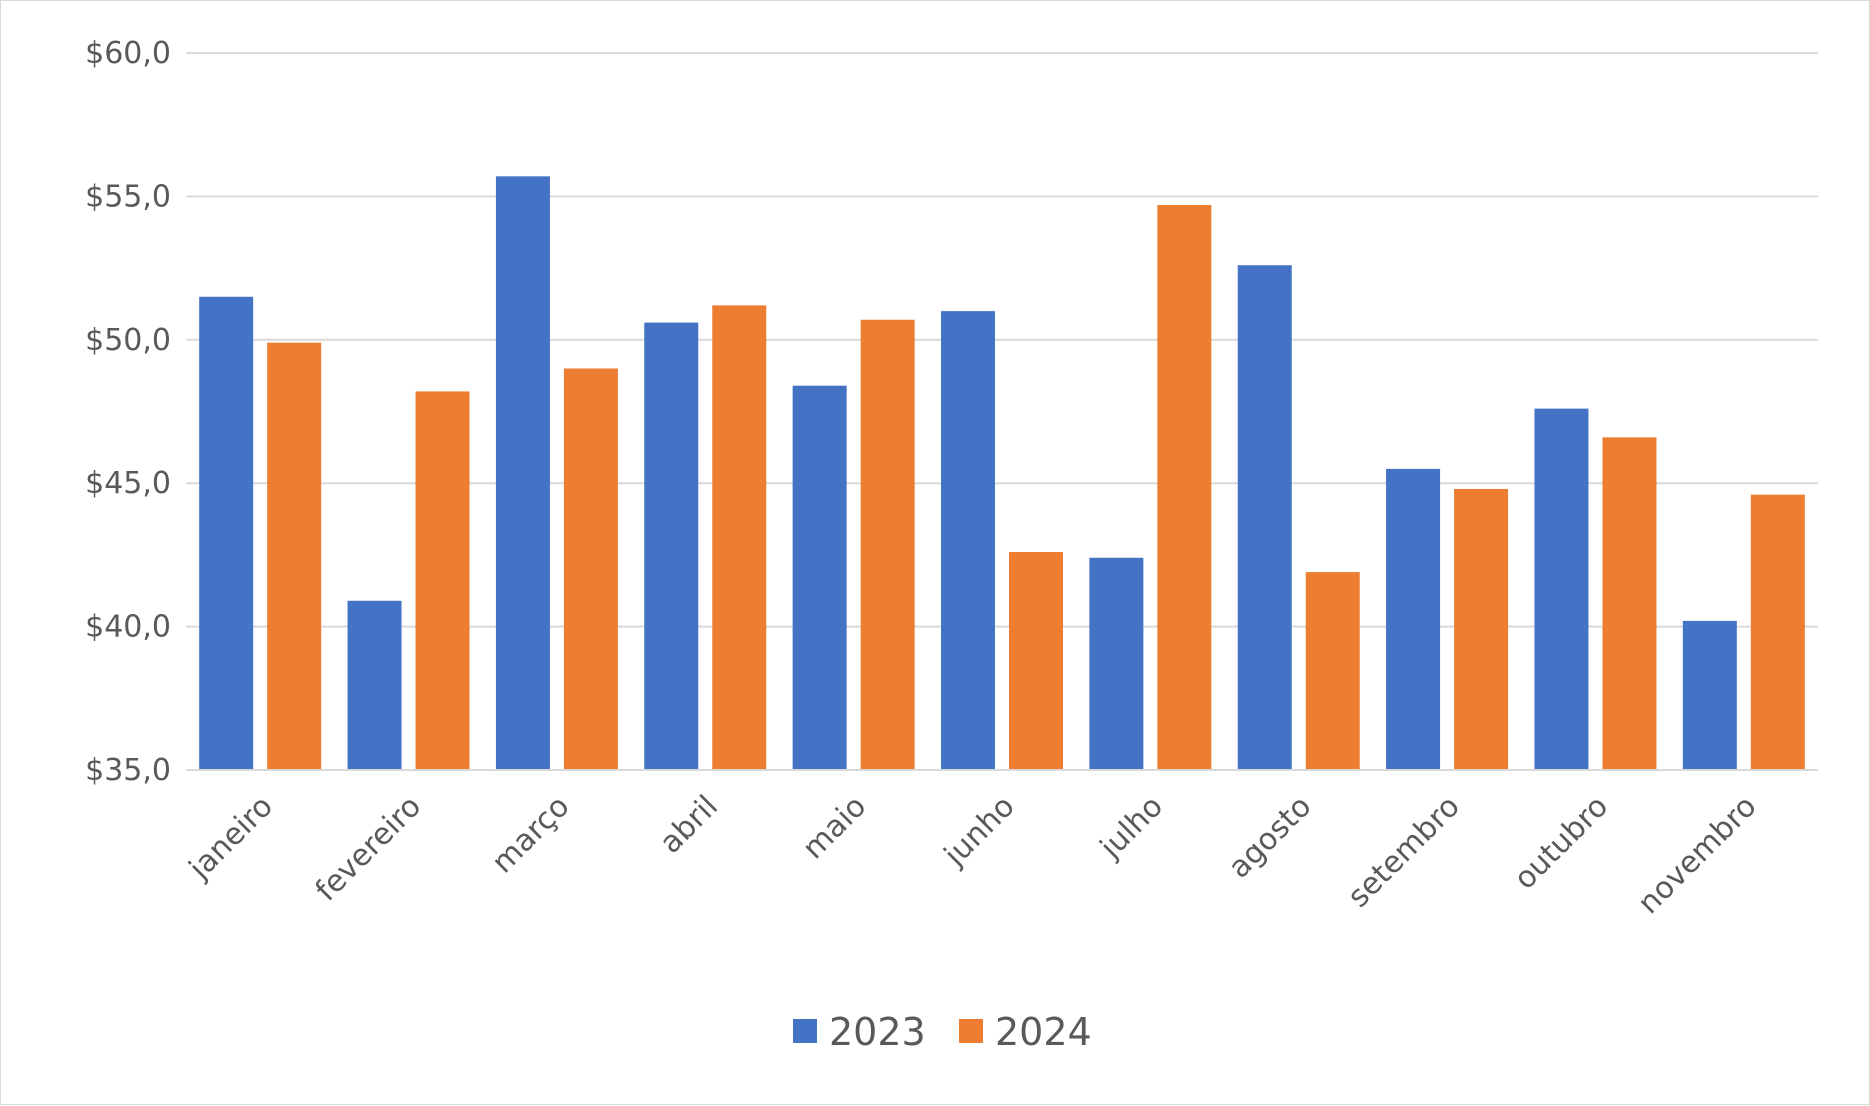 The height and width of the screenshot is (1106, 1870). Describe the element at coordinates (1629, 603) in the screenshot. I see `bar-2024-outubro` at that location.